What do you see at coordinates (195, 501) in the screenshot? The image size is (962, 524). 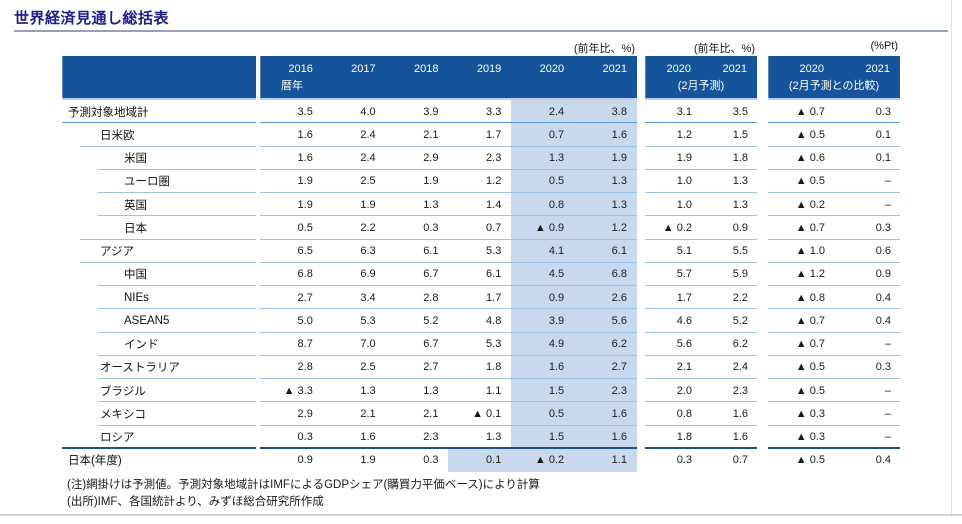 I see `footnote-attribution: (出所)IMF、各国統計より、みずほ総合研究所作成` at bounding box center [195, 501].